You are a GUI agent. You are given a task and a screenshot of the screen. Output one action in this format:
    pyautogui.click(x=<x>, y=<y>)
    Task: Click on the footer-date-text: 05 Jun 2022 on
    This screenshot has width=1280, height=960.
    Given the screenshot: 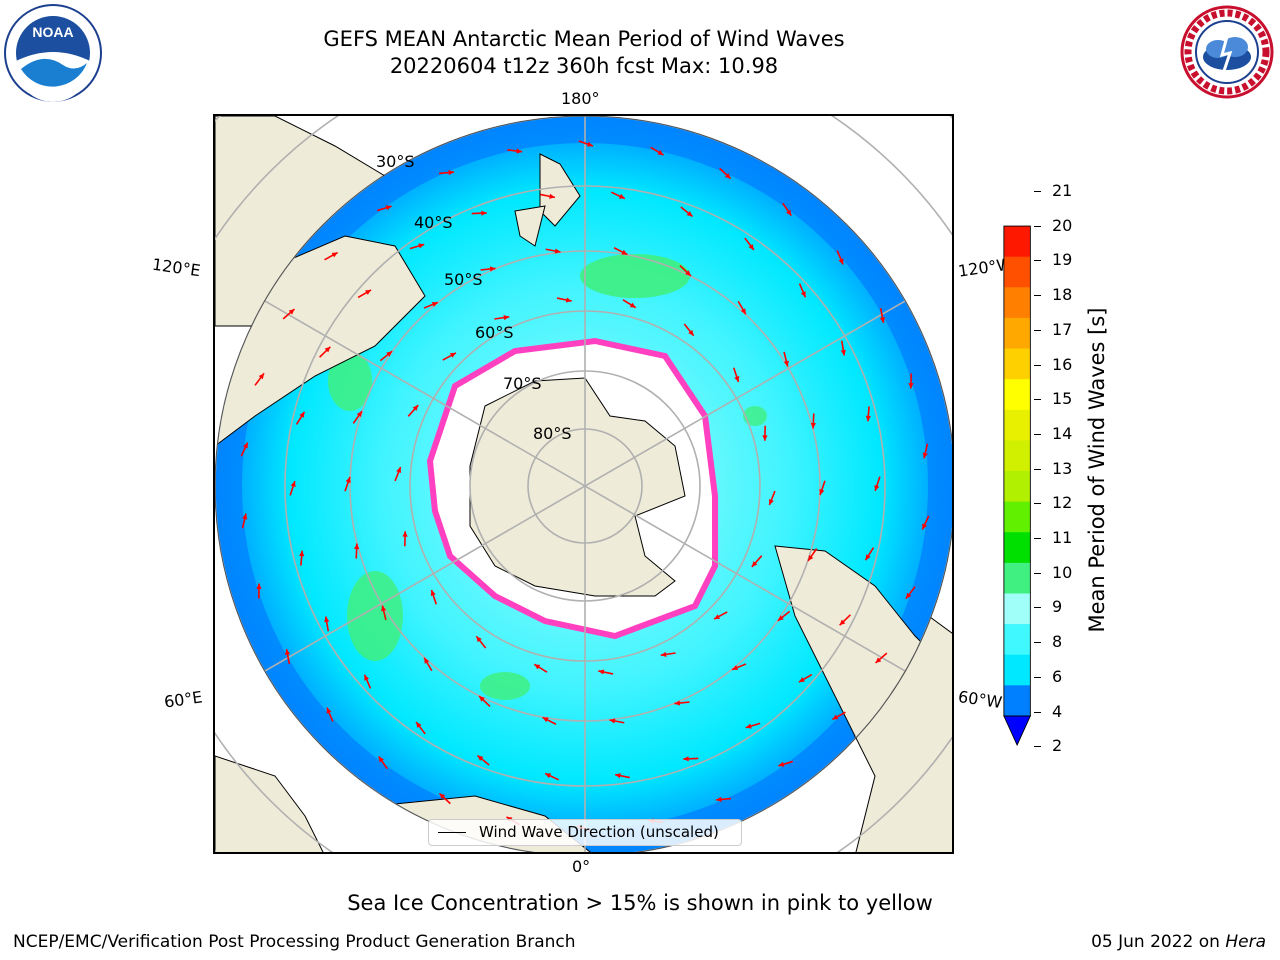 What is the action you would take?
    pyautogui.click(x=1158, y=942)
    